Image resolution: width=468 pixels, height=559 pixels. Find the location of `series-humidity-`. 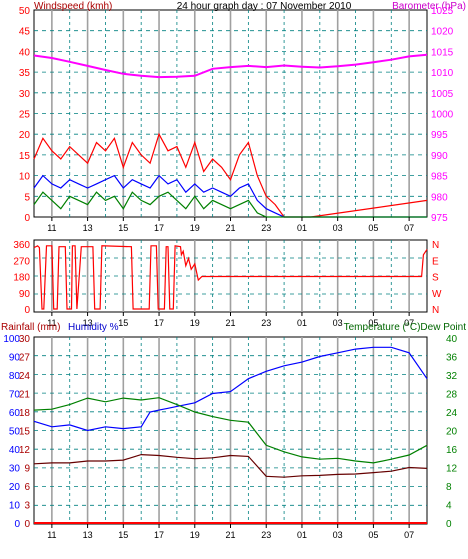

series-humidity- is located at coordinates (230, 389).